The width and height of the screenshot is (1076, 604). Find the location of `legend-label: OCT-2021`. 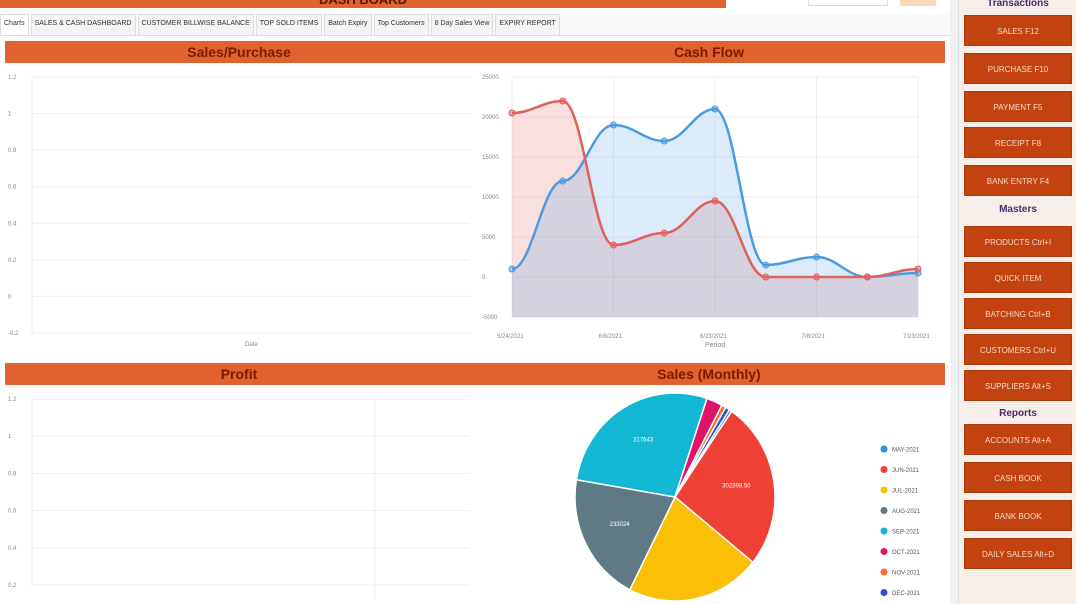

legend-label: OCT-2021 is located at coordinates (906, 553).